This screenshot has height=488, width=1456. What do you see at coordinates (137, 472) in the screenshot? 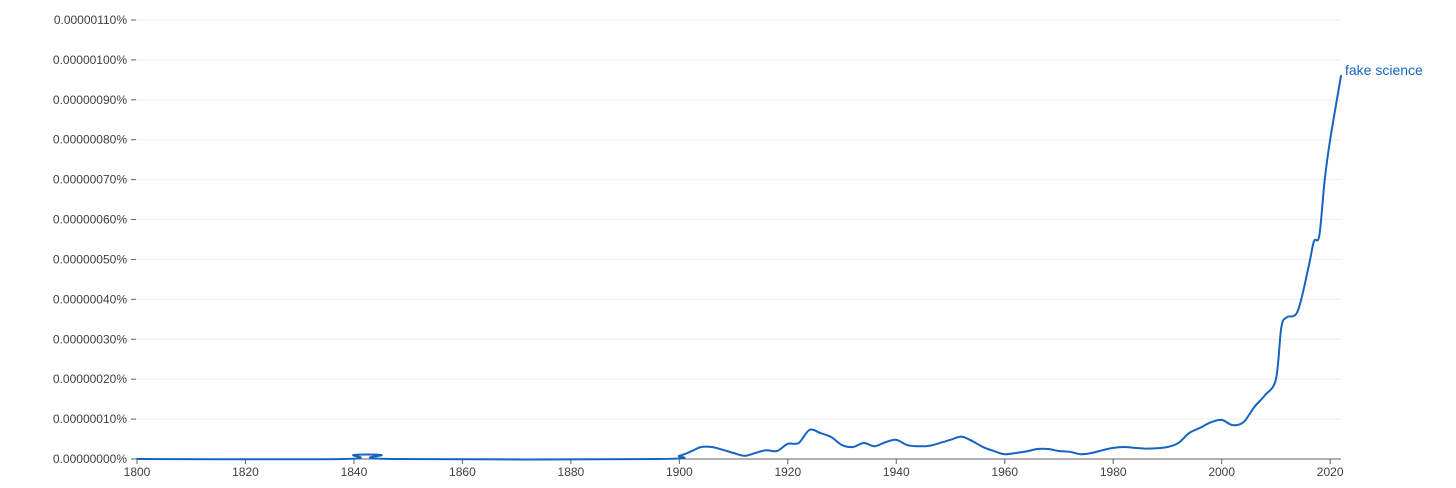
I see `x-tick-label-0: 1800` at bounding box center [137, 472].